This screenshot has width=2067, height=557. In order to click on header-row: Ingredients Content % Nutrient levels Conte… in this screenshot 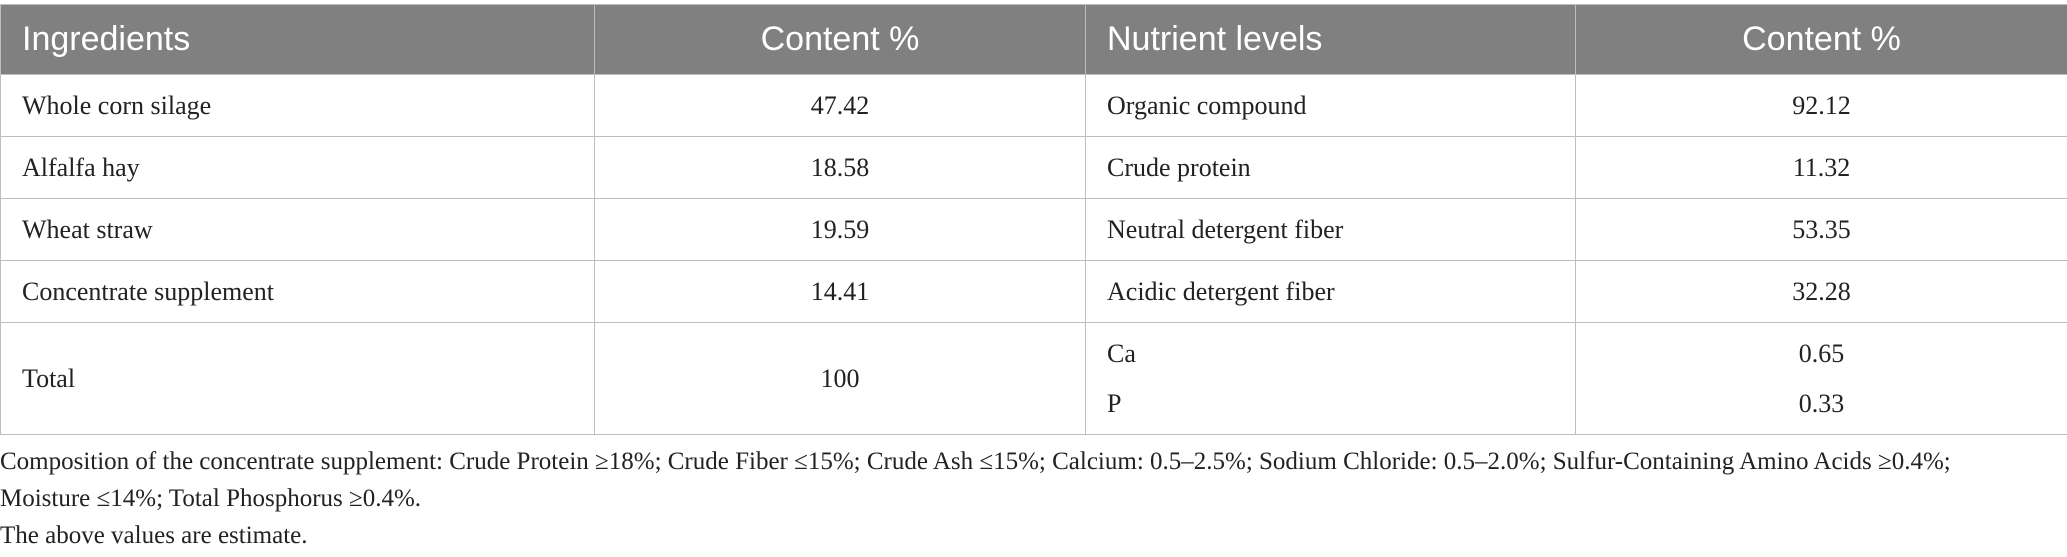, I will do `click(1033, 39)`.